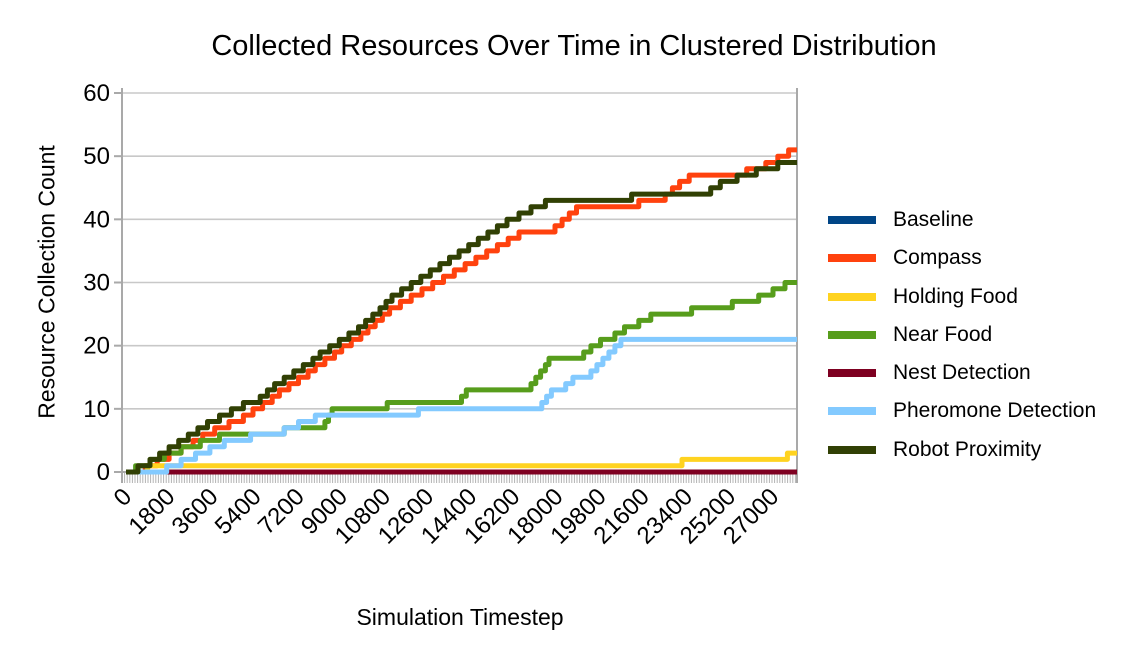 Image resolution: width=1148 pixels, height=658 pixels. Describe the element at coordinates (937, 258) in the screenshot. I see `legend-label: Compass` at that location.